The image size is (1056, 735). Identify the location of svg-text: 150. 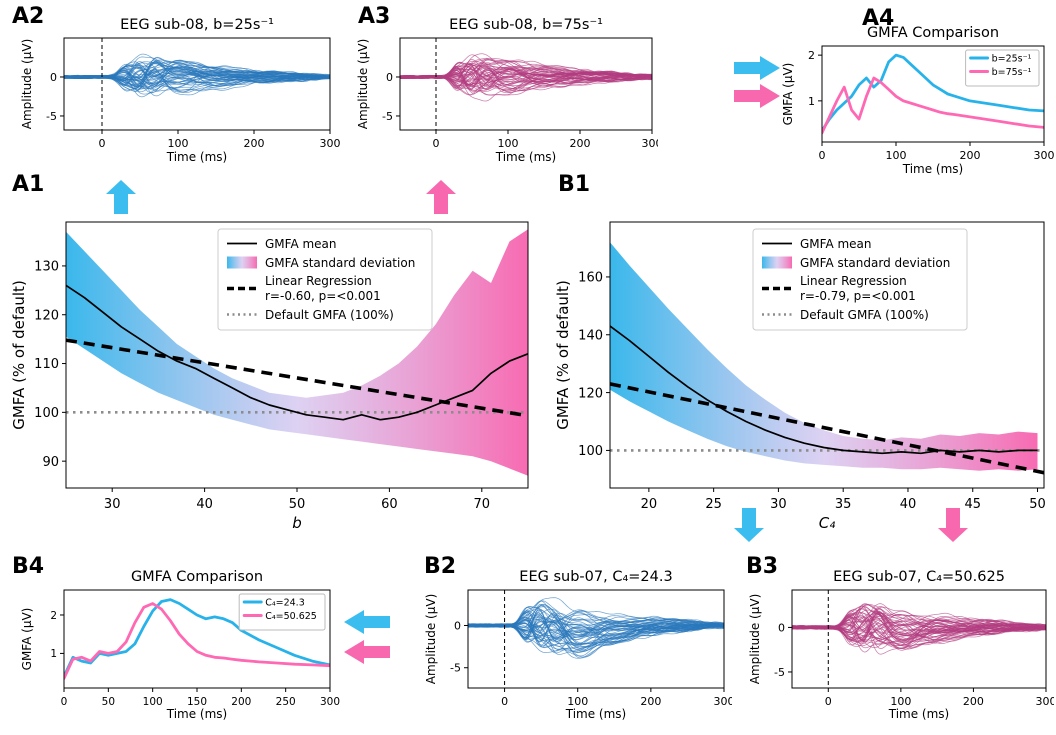
(197, 702).